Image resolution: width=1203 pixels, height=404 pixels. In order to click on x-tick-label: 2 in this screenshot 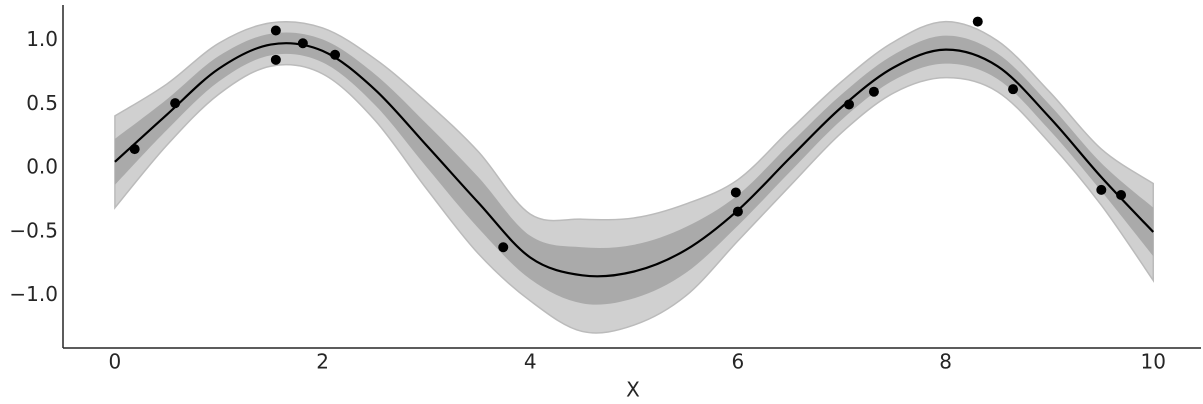, I will do `click(322, 362)`.